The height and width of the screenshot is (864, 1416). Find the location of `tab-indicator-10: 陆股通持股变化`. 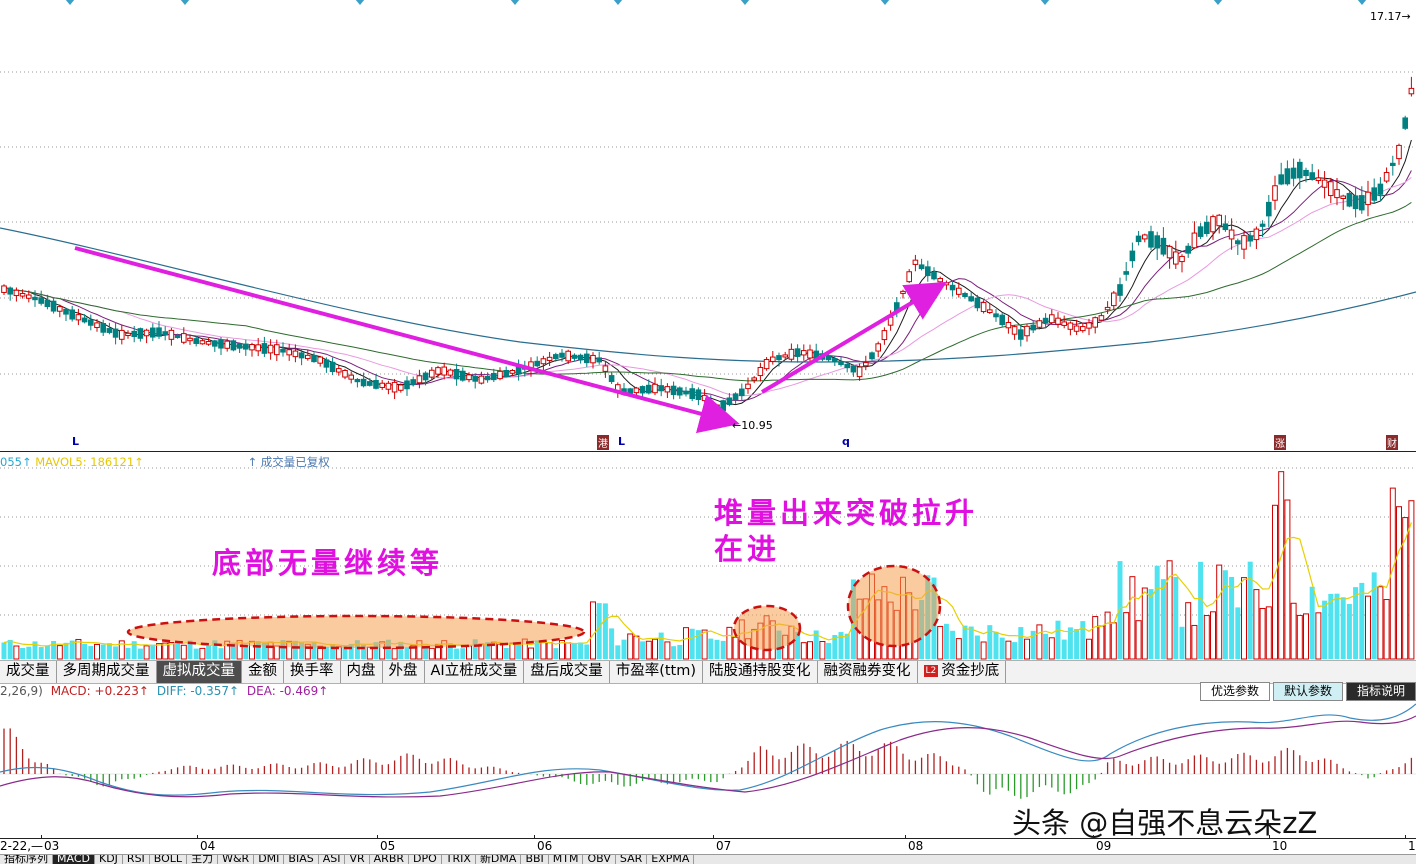

tab-indicator-10: 陆股通持股变化 is located at coordinates (760, 672).